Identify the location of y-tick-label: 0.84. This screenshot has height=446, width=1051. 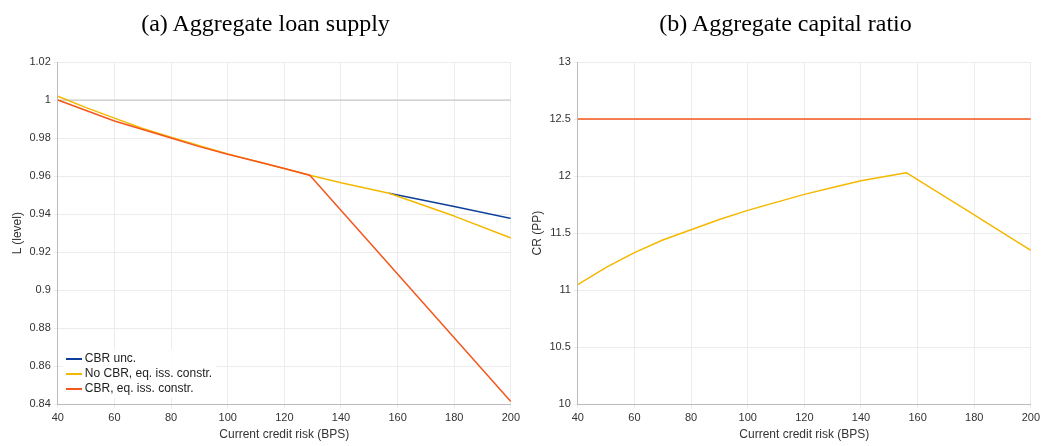
(40, 403).